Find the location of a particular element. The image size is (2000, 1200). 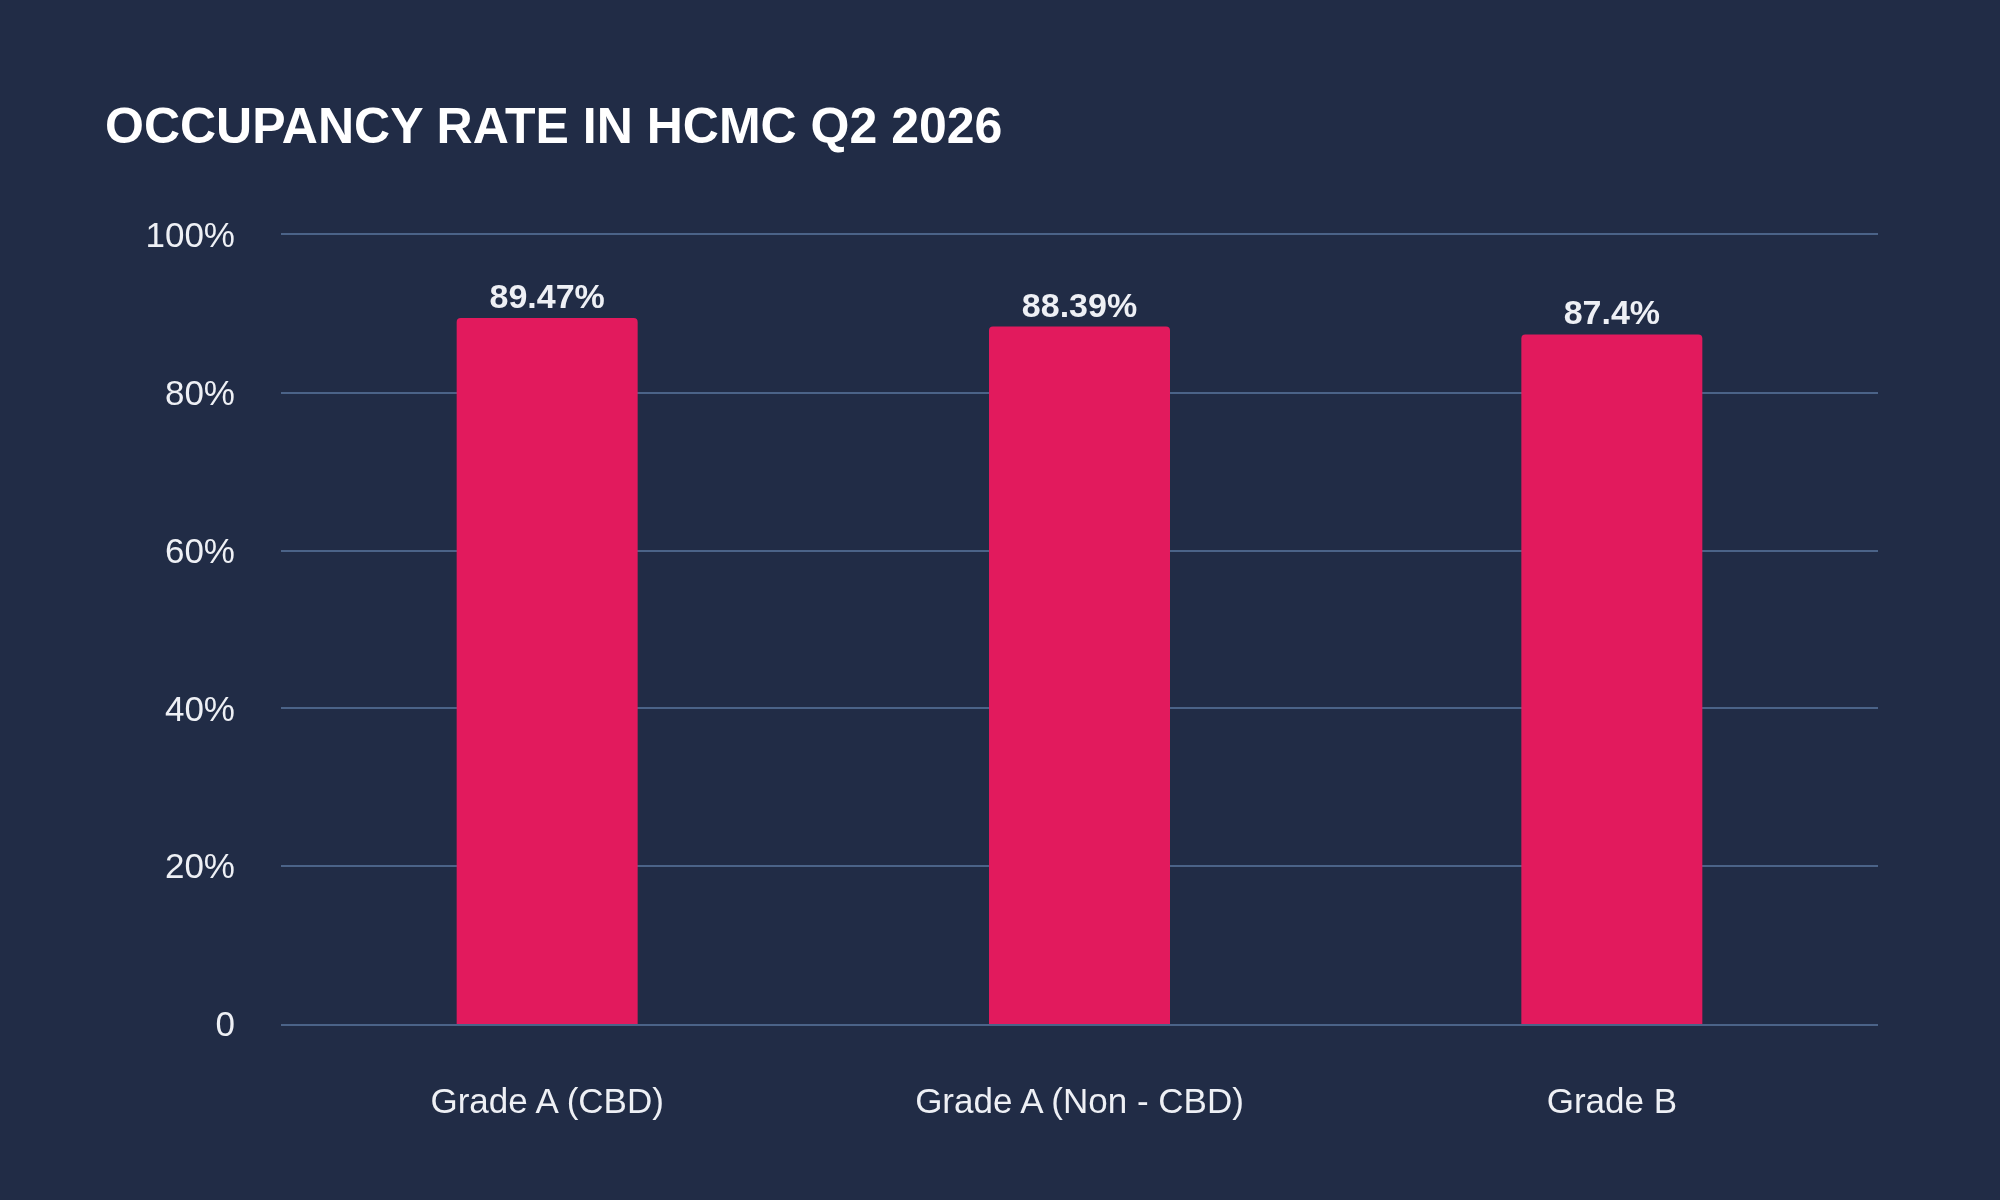

data-label: 87.4% is located at coordinates (1612, 312).